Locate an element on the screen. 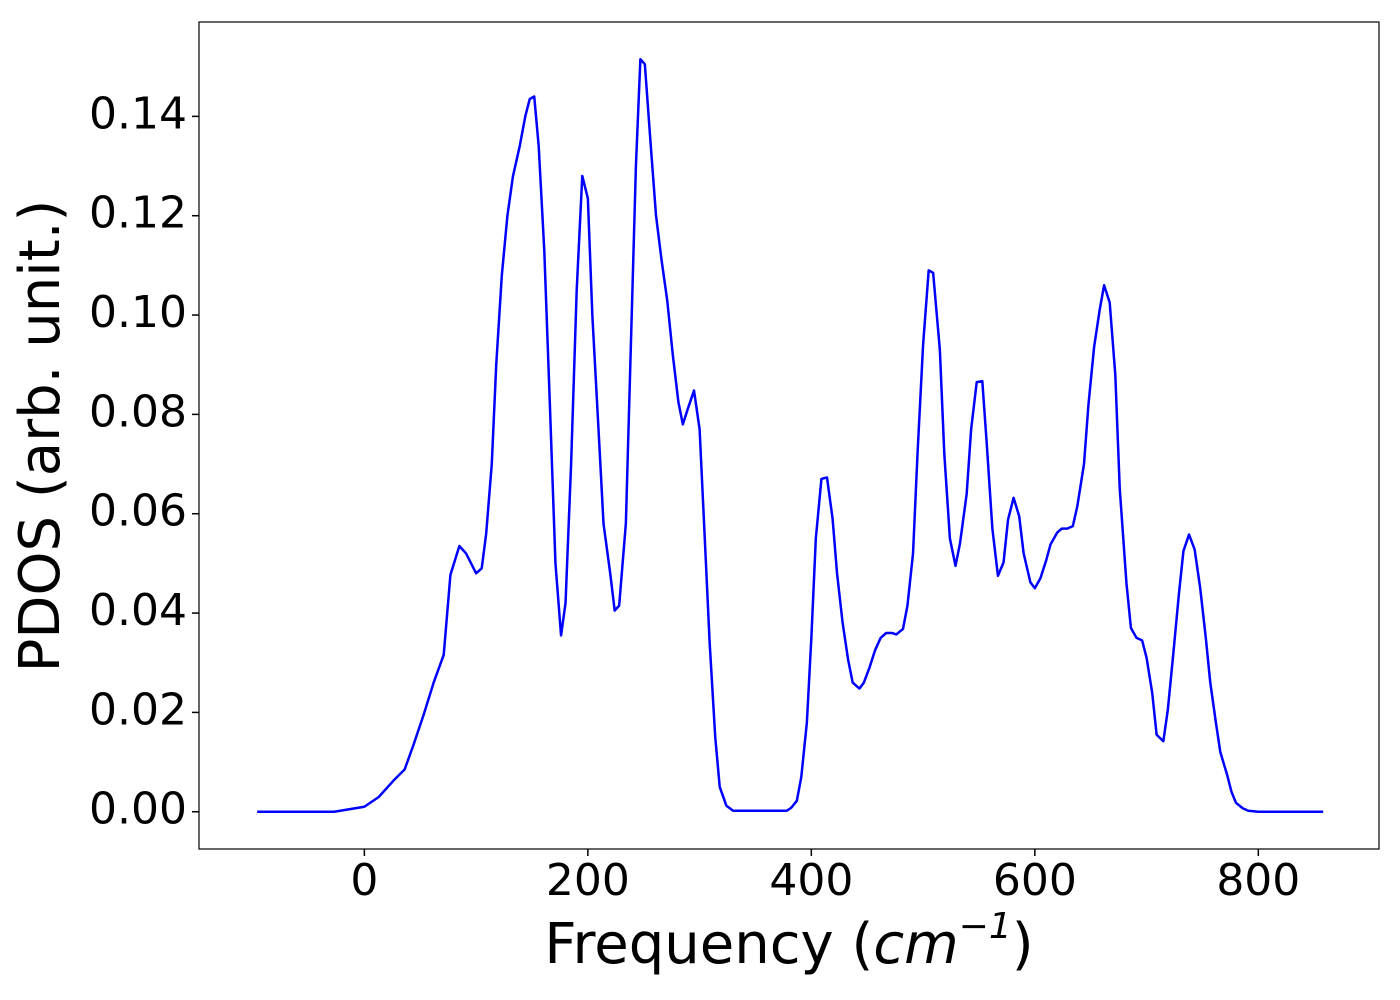 Image resolution: width=1400 pixels, height=1000 pixels. x-tick-label: 200 is located at coordinates (588, 880).